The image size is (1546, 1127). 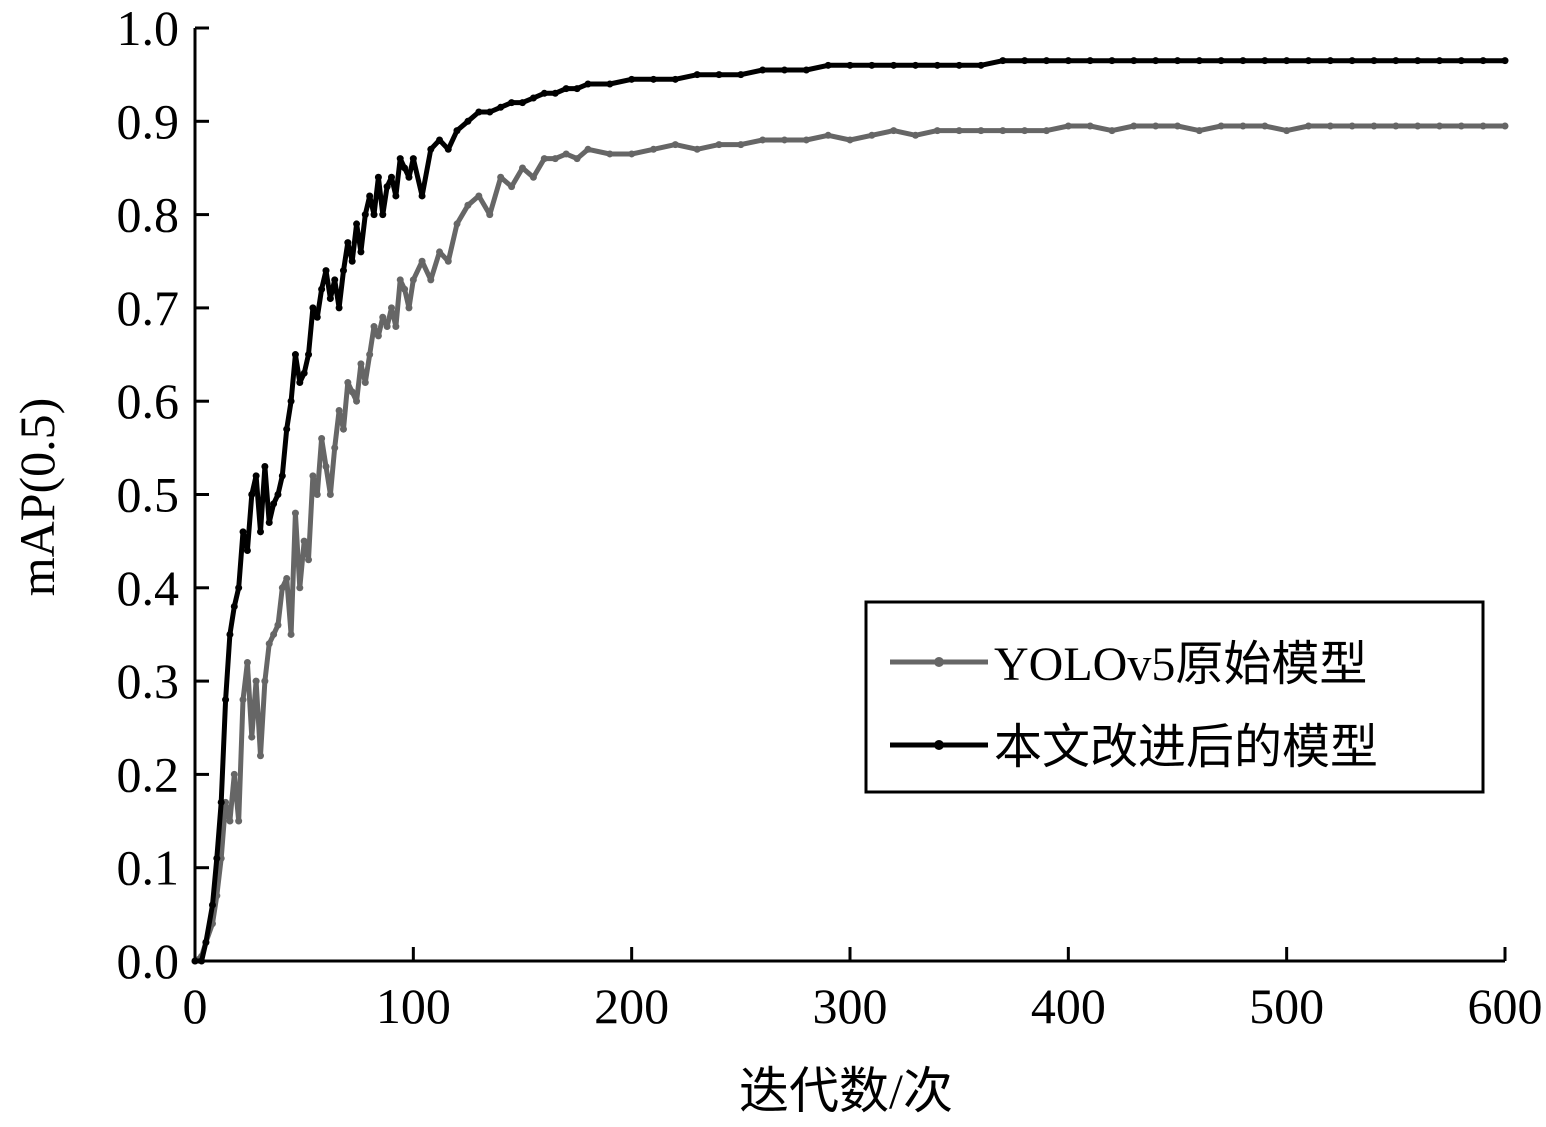 What do you see at coordinates (1174, 697) in the screenshot?
I see `legend-box` at bounding box center [1174, 697].